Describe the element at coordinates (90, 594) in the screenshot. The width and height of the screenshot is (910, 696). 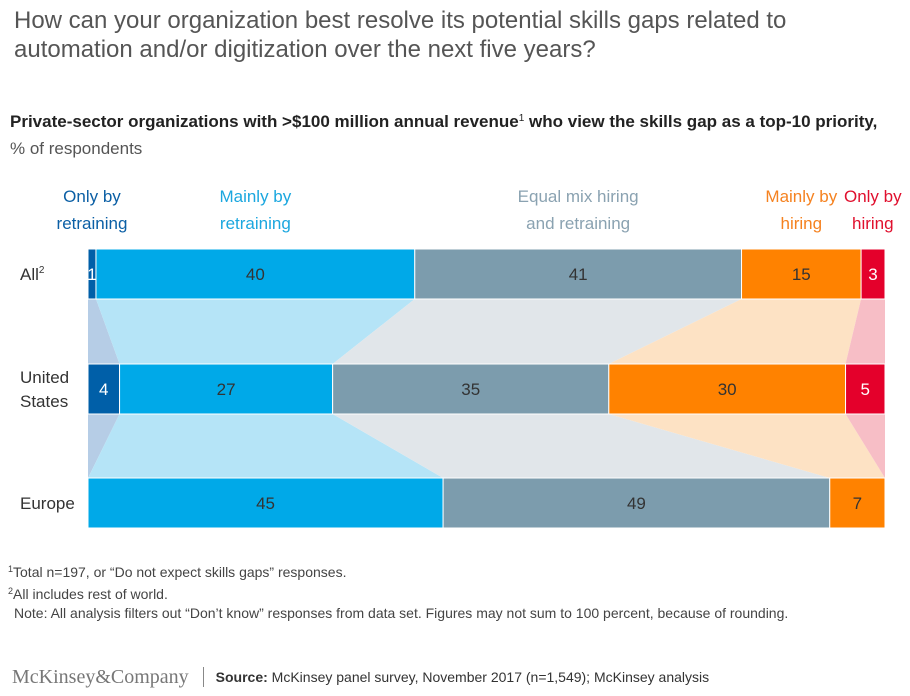
I see `footnote-2-text: All includes rest of world.` at that location.